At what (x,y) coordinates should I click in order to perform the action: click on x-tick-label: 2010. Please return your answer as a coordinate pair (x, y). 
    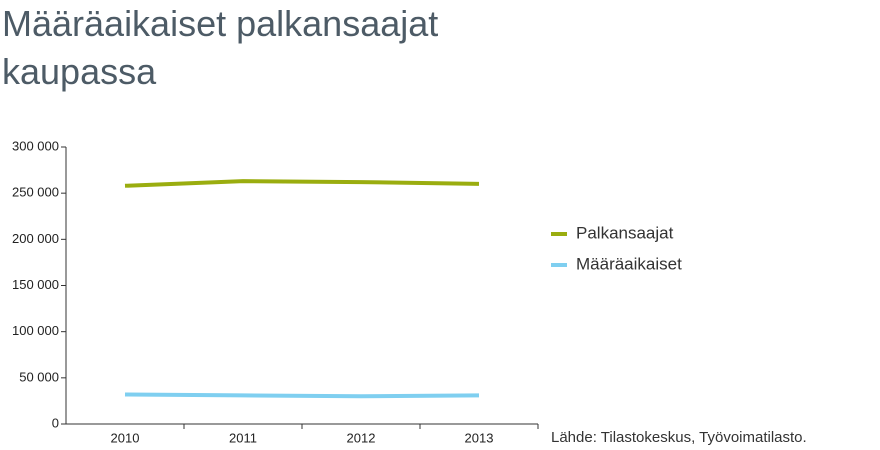
    Looking at the image, I should click on (125, 437).